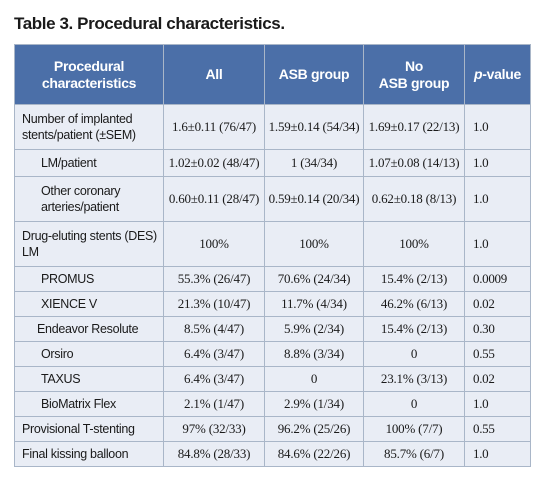  Describe the element at coordinates (414, 379) in the screenshot. I see `cell-no-asb: 23.1% (3/13)` at that location.